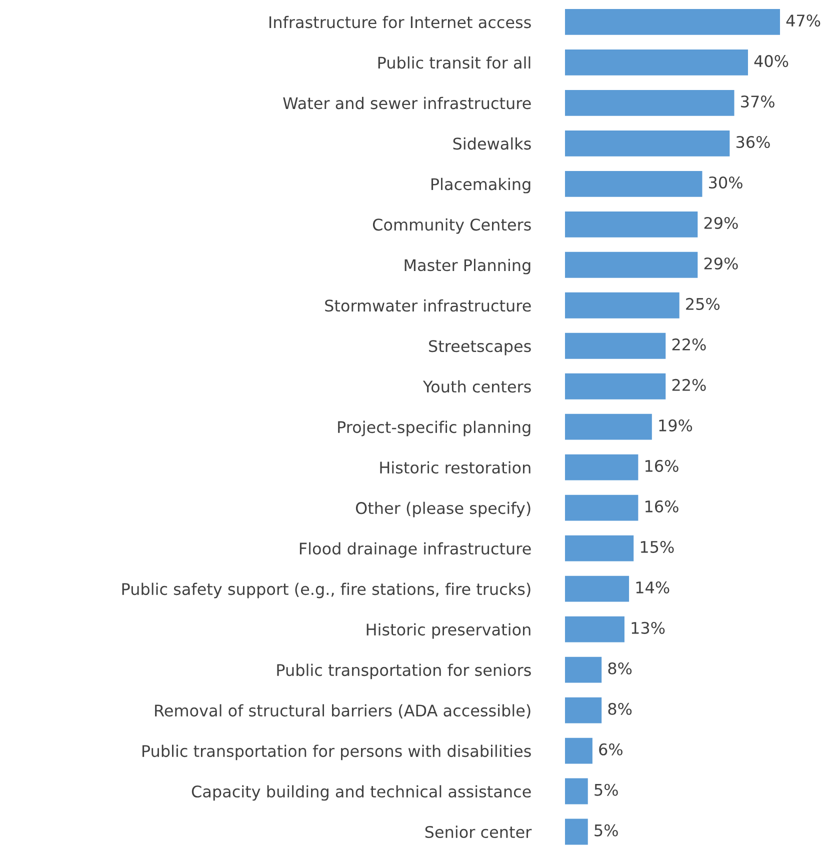 The image size is (822, 852). I want to click on y-tick-label: Capacity building and technical assistance, so click(361, 793).